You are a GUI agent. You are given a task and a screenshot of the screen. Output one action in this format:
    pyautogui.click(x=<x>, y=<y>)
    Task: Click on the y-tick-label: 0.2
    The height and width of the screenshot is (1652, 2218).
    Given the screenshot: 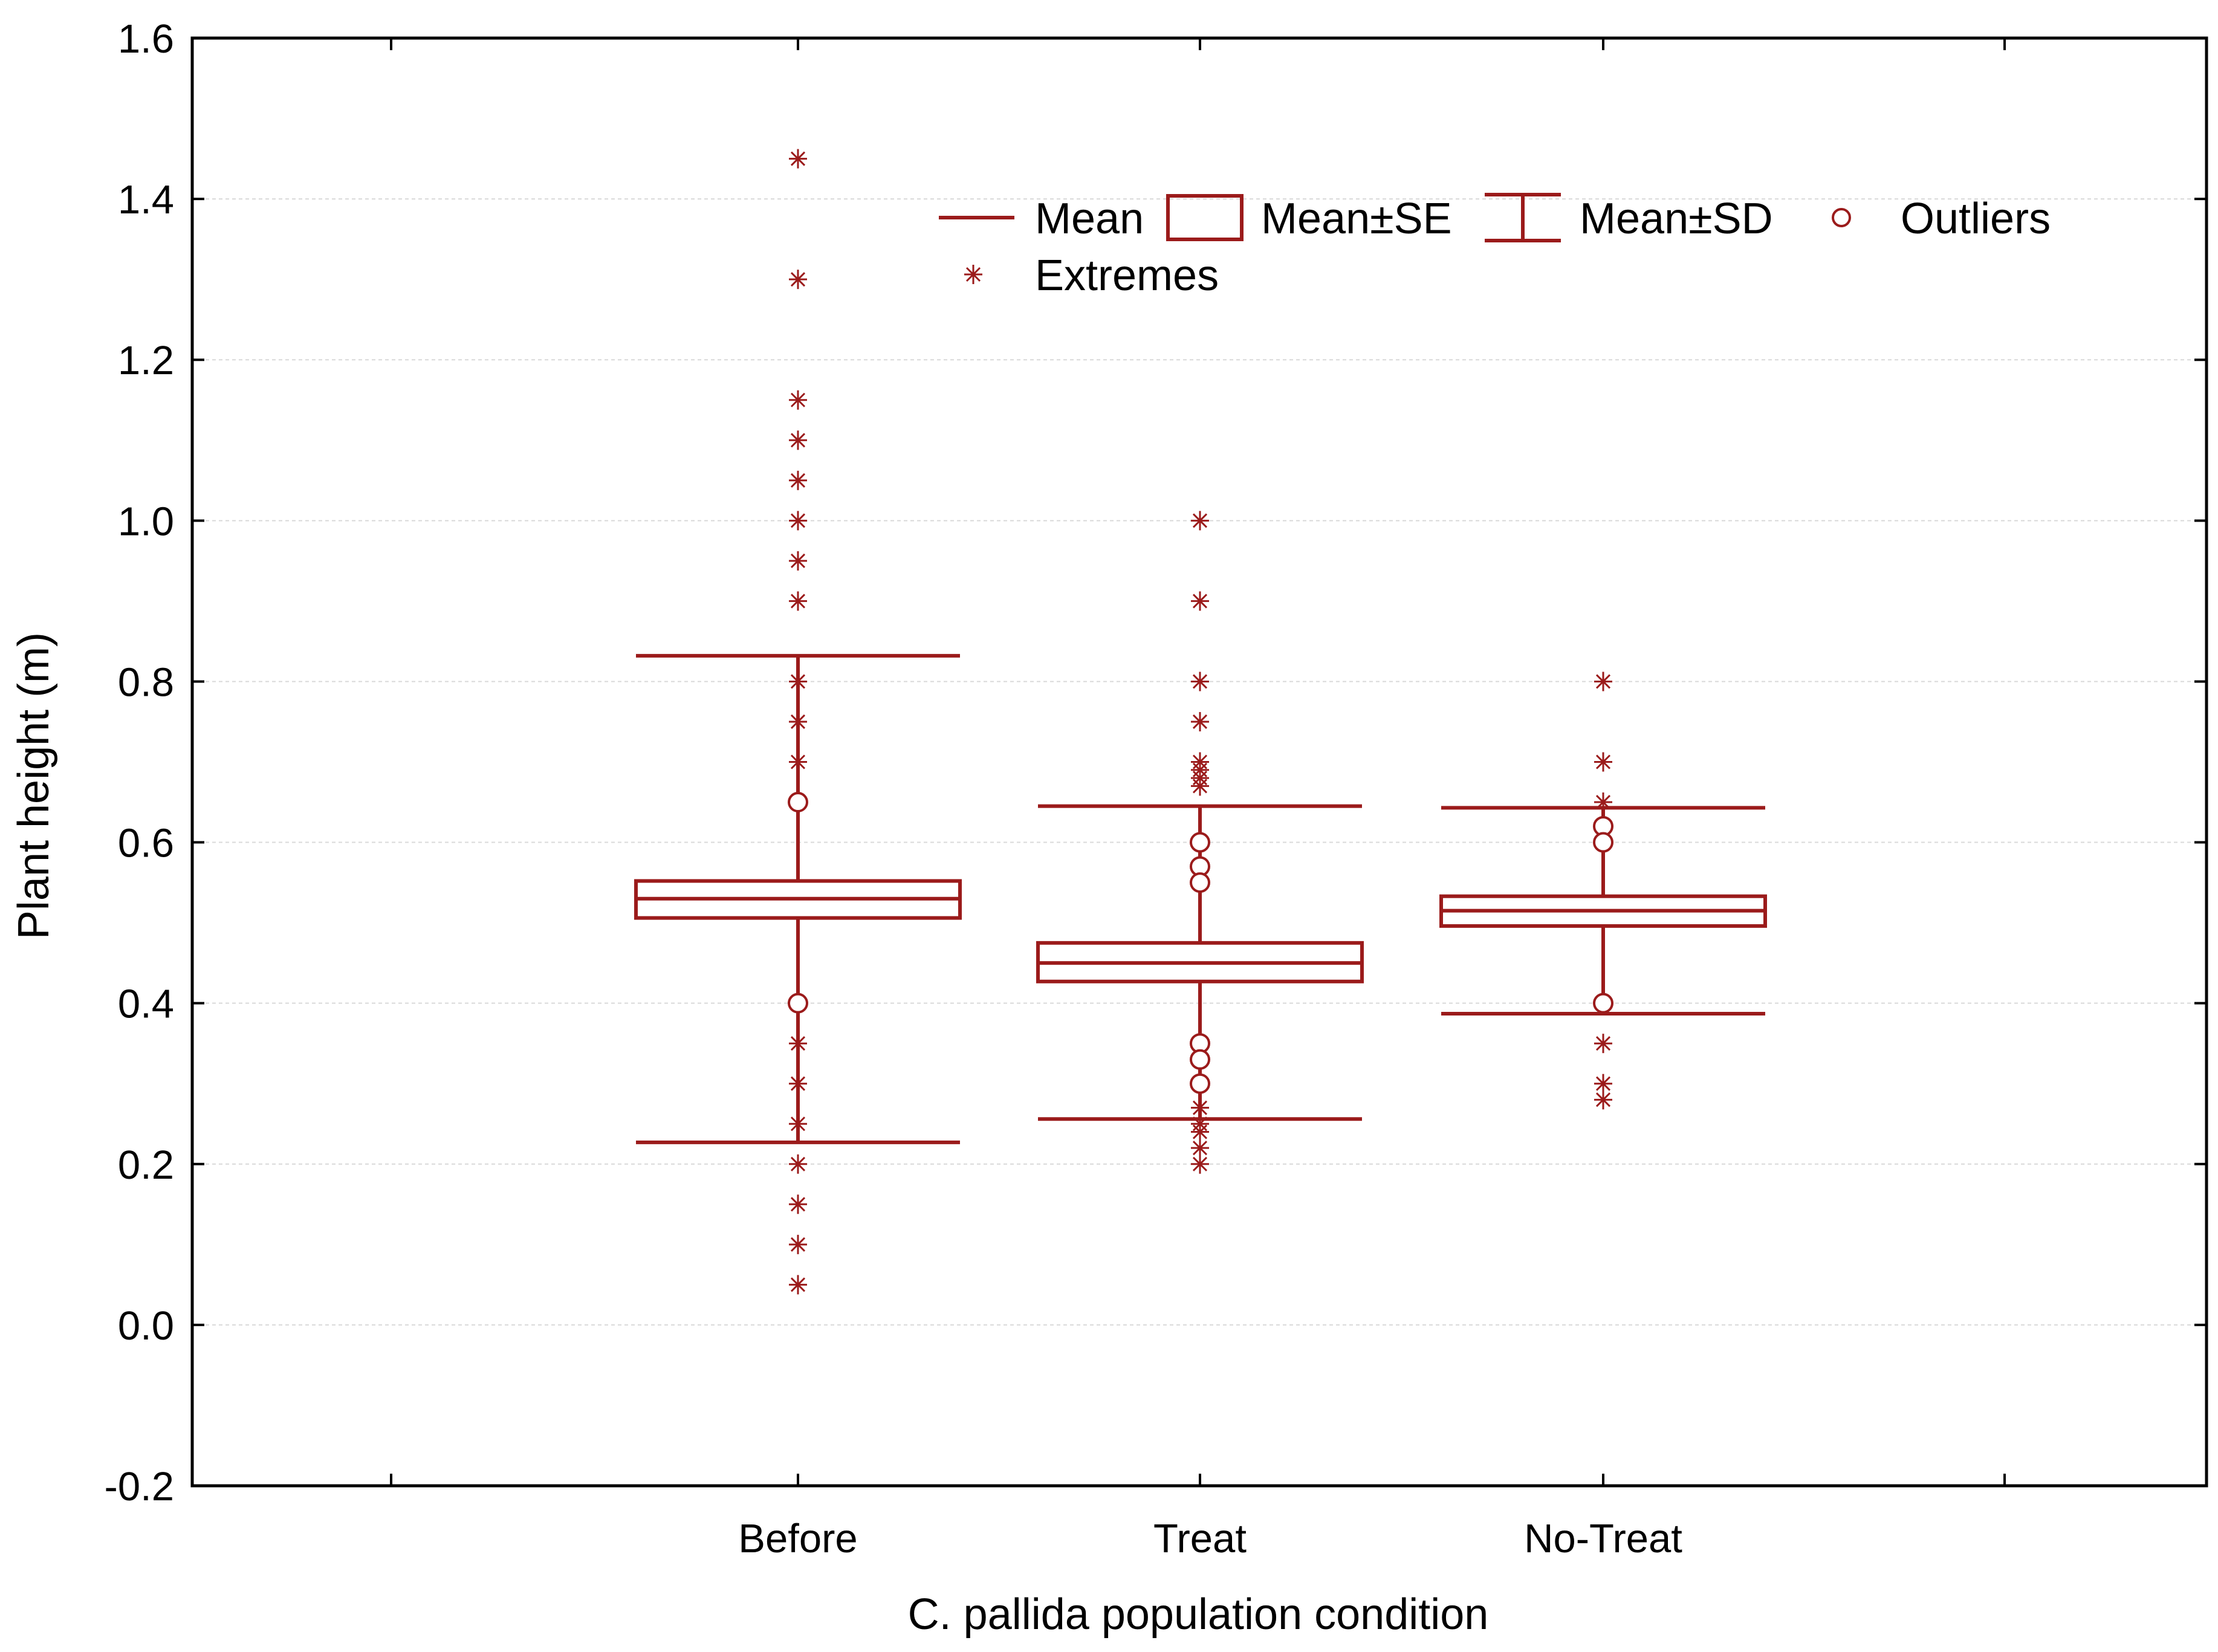 What is the action you would take?
    pyautogui.click(x=146, y=1165)
    